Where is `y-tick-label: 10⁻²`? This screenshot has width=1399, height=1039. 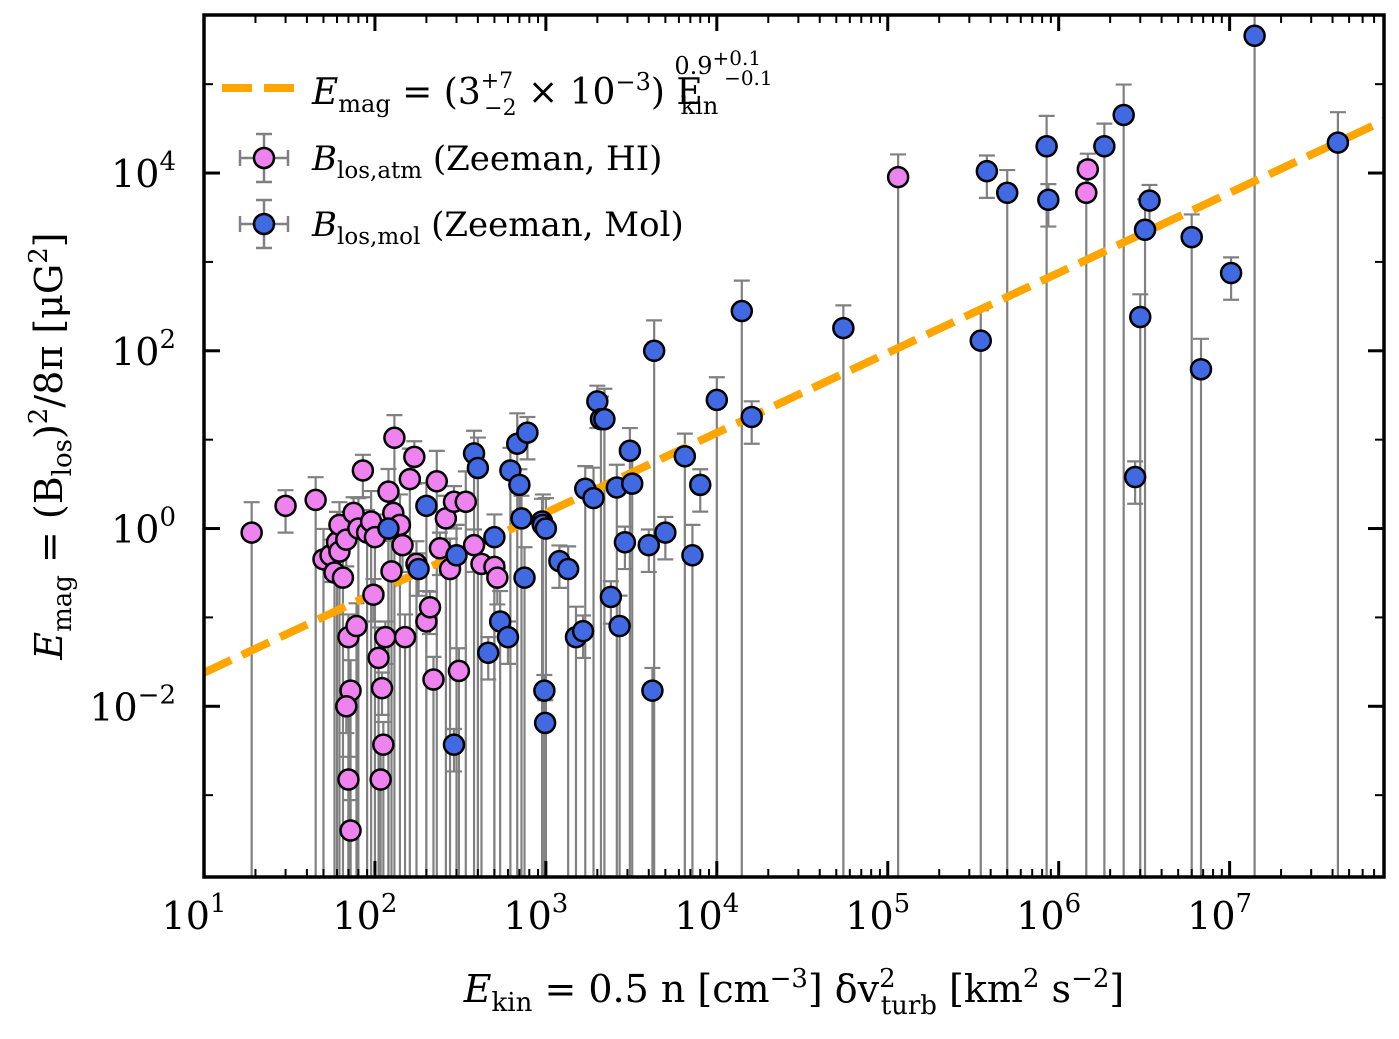 y-tick-label: 10⁻² is located at coordinates (132, 704).